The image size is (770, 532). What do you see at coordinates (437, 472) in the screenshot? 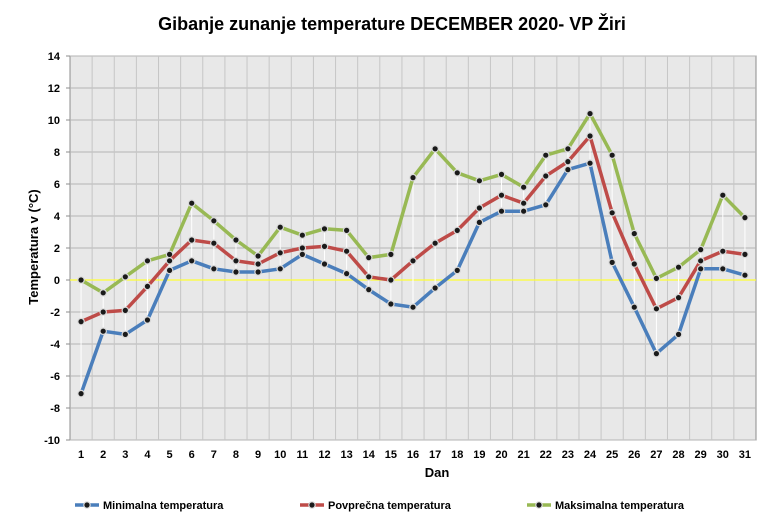
I see `x-axis-label: Dan` at bounding box center [437, 472].